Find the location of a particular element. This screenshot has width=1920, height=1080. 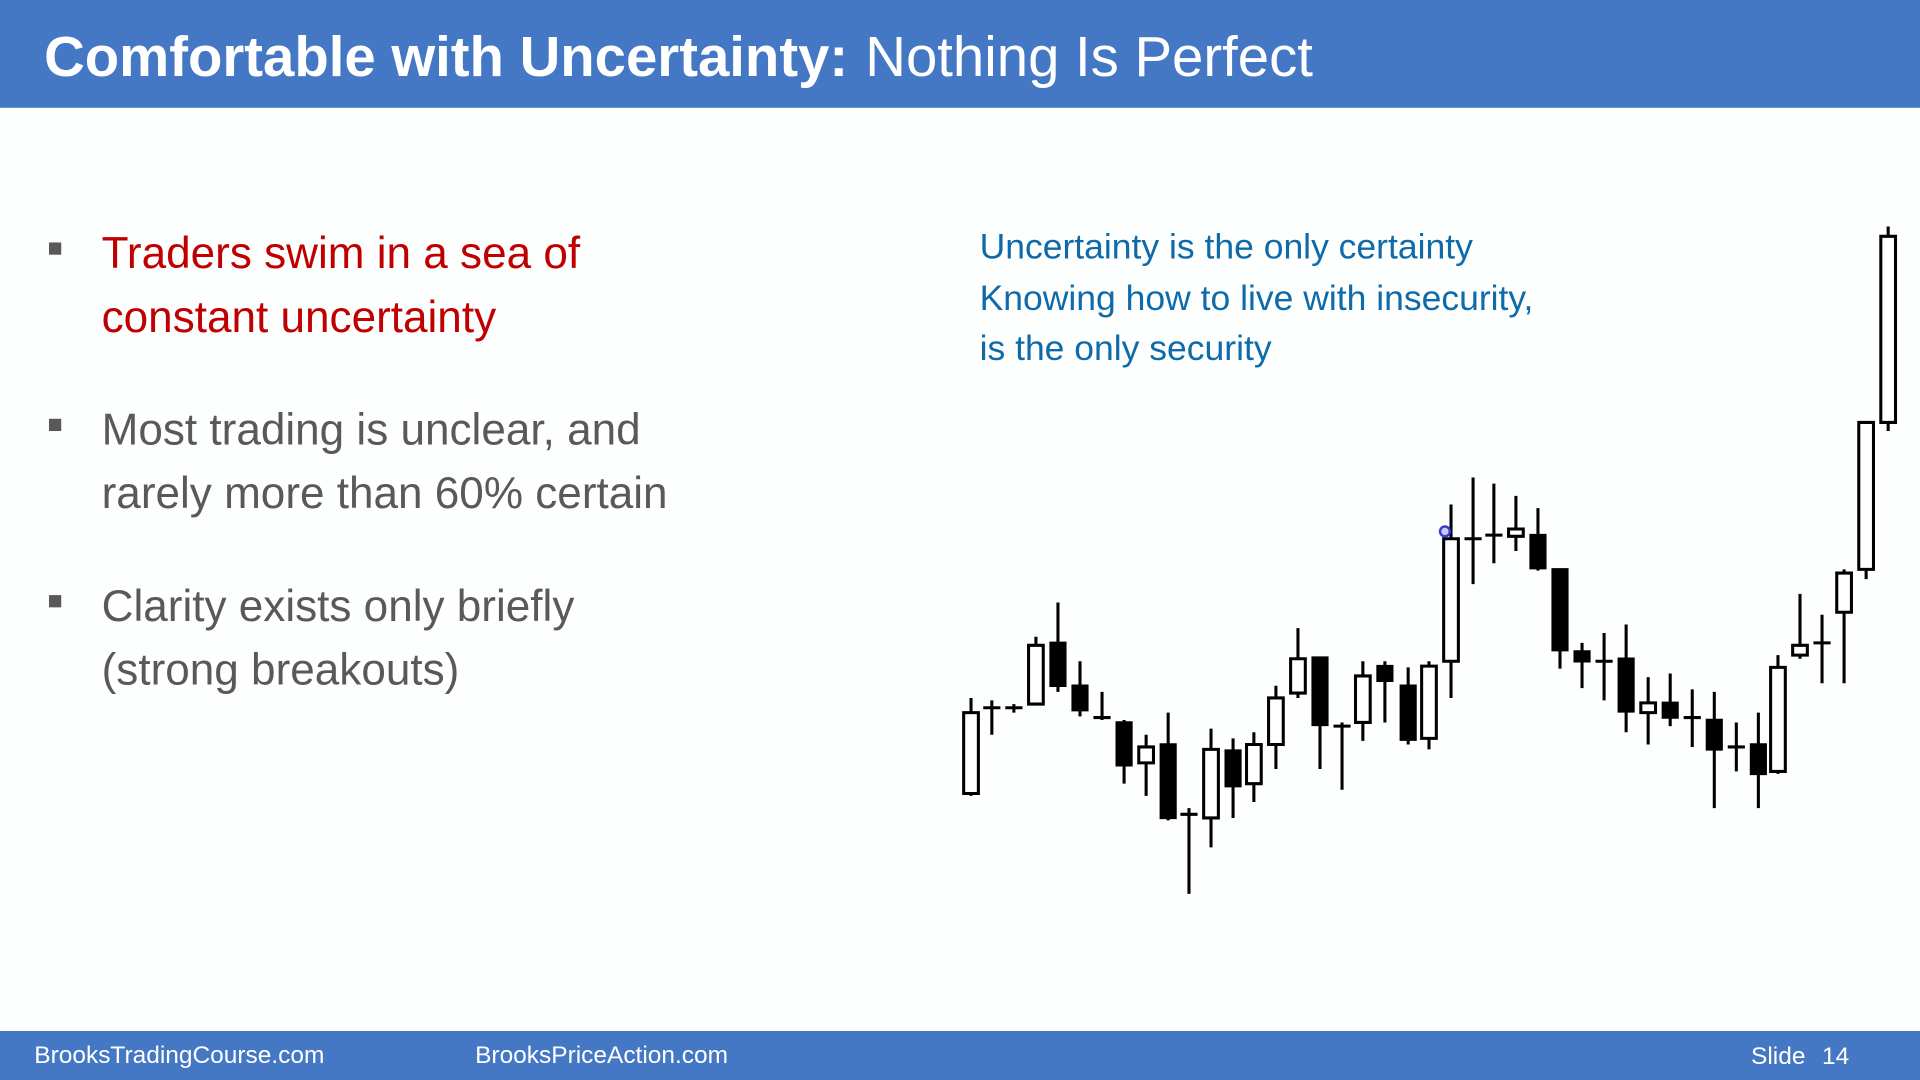

bullet-text: (strong breakouts) is located at coordinates (281, 669).